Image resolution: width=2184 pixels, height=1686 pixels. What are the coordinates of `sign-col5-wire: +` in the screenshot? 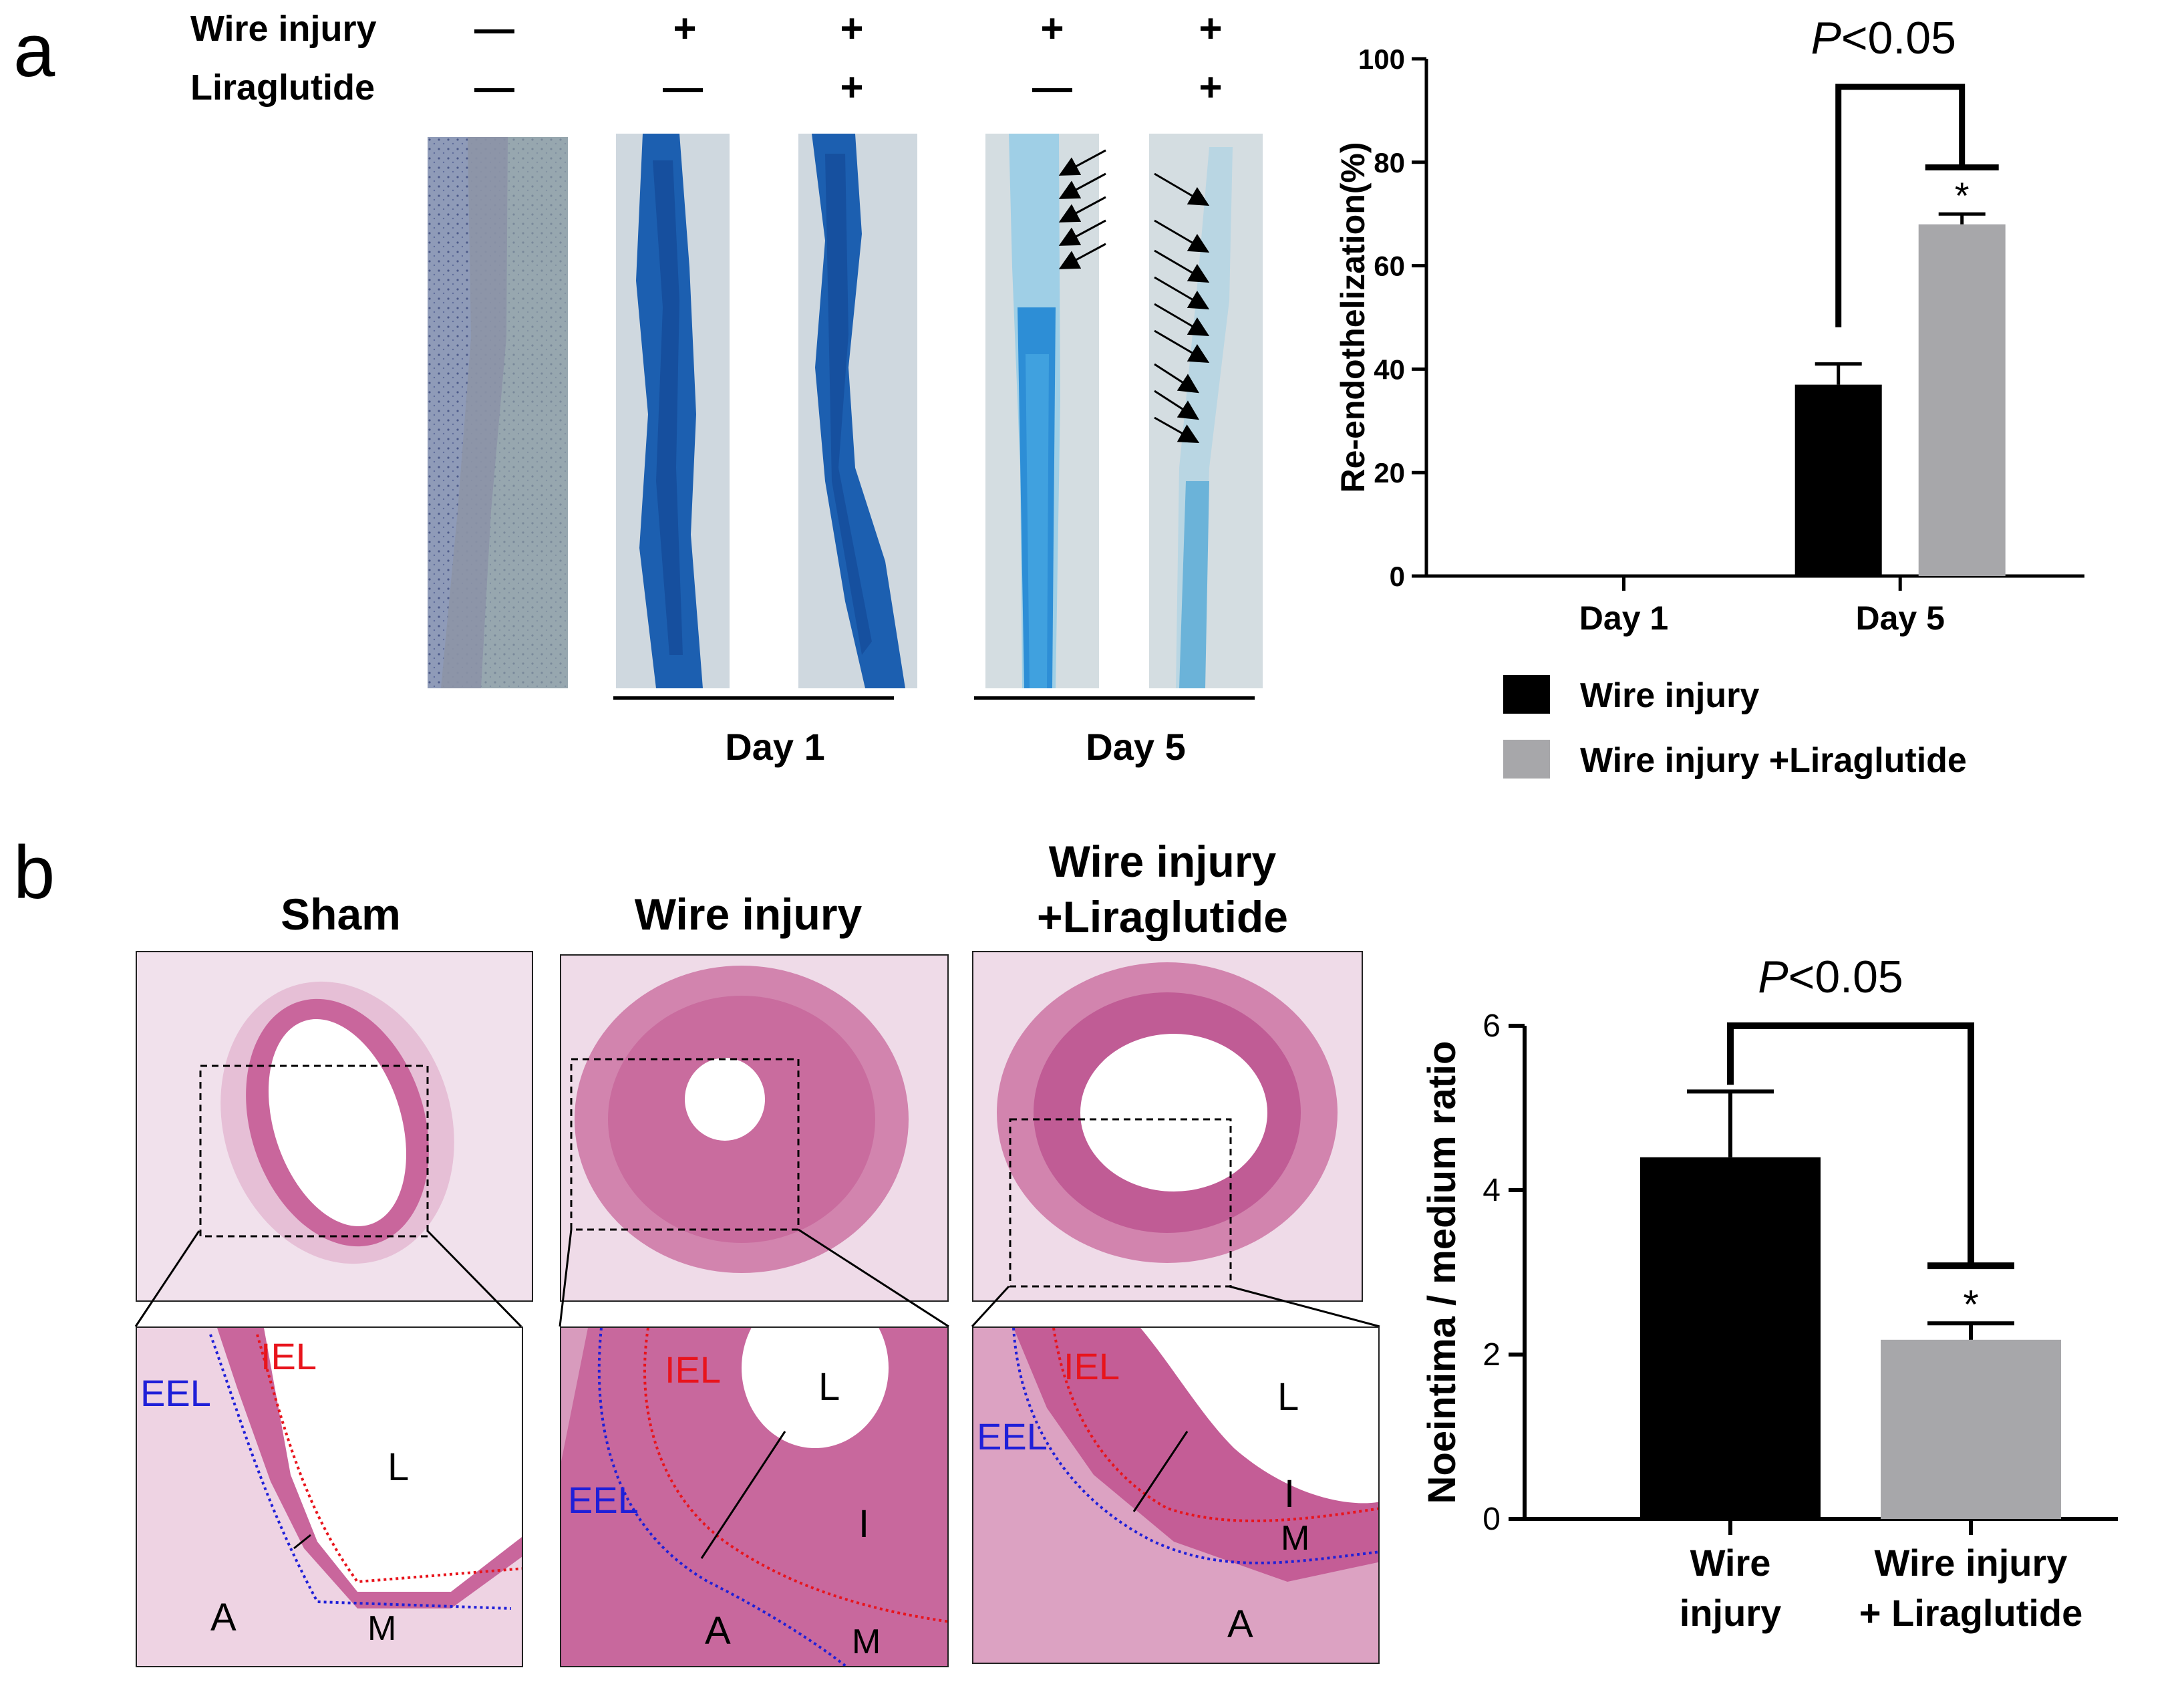 It's located at (1211, 28).